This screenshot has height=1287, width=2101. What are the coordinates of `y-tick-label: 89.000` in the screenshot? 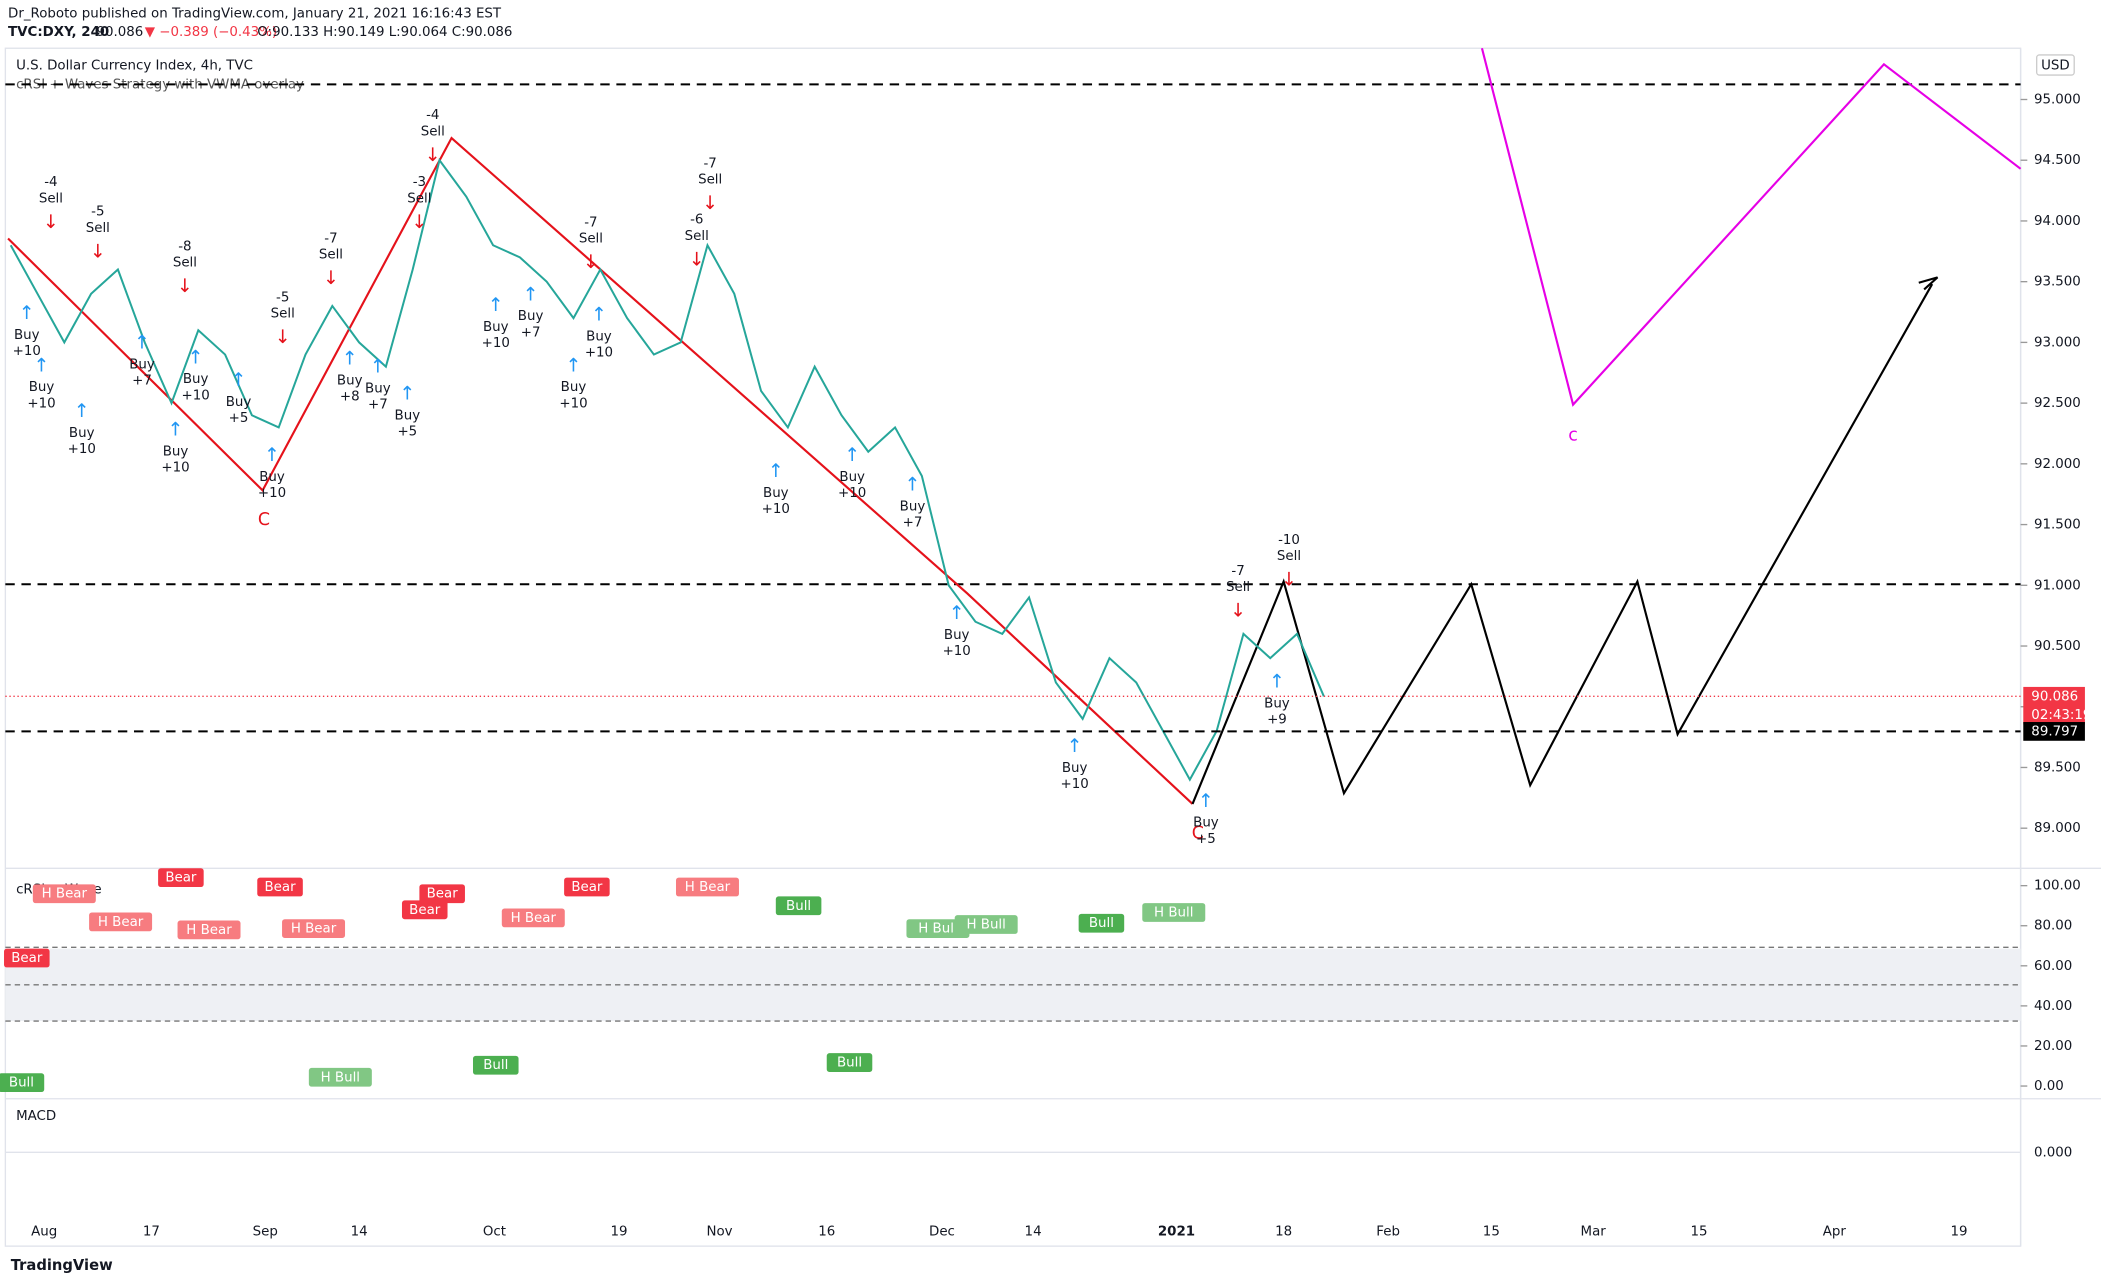 It's located at (2057, 828).